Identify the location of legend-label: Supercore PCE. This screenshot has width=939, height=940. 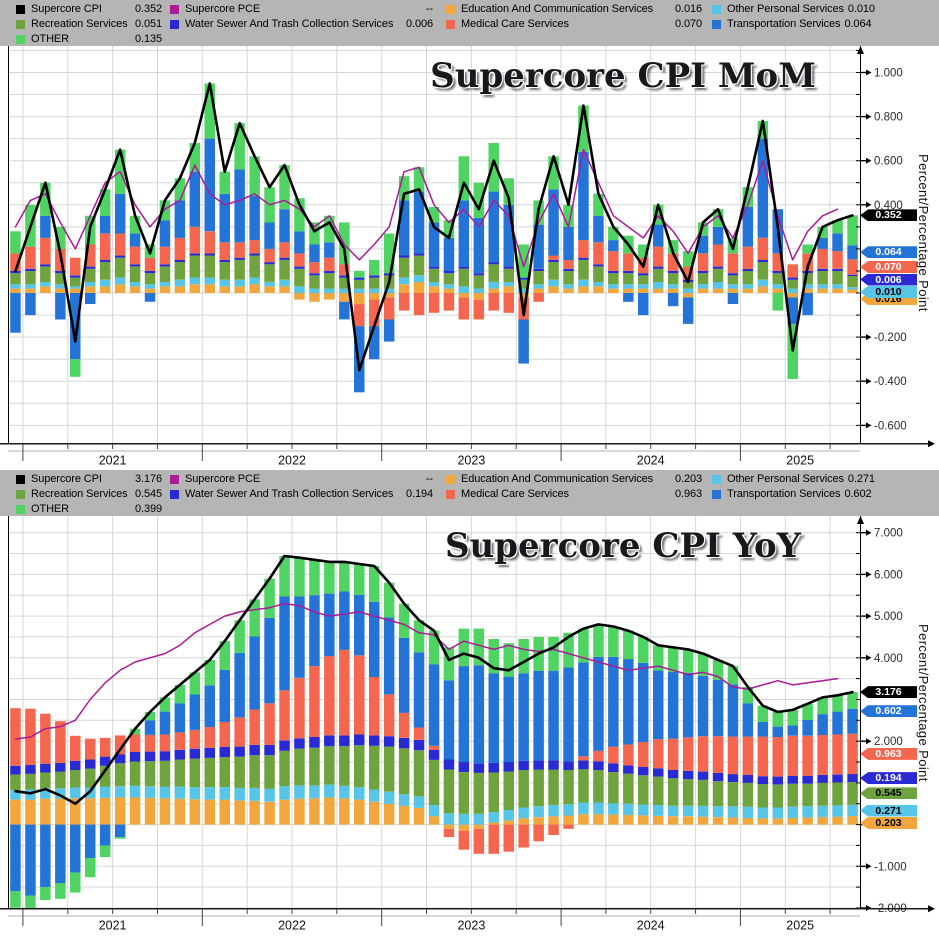
(223, 479).